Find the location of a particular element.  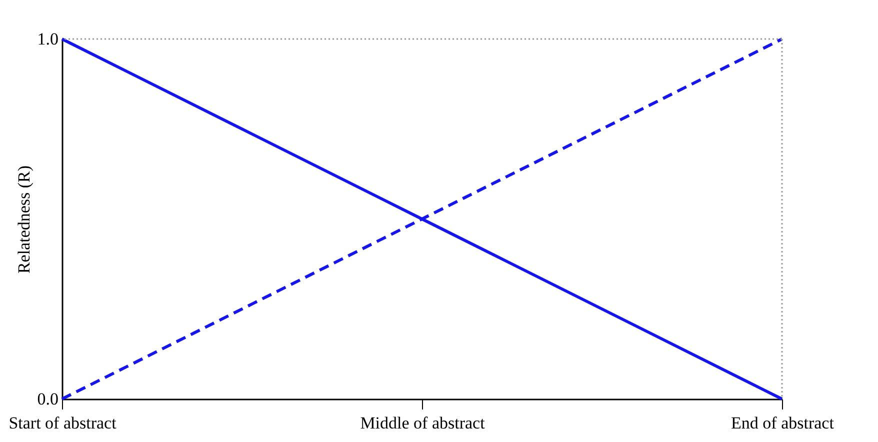

y-tick-label: 0.0 is located at coordinates (47, 399).